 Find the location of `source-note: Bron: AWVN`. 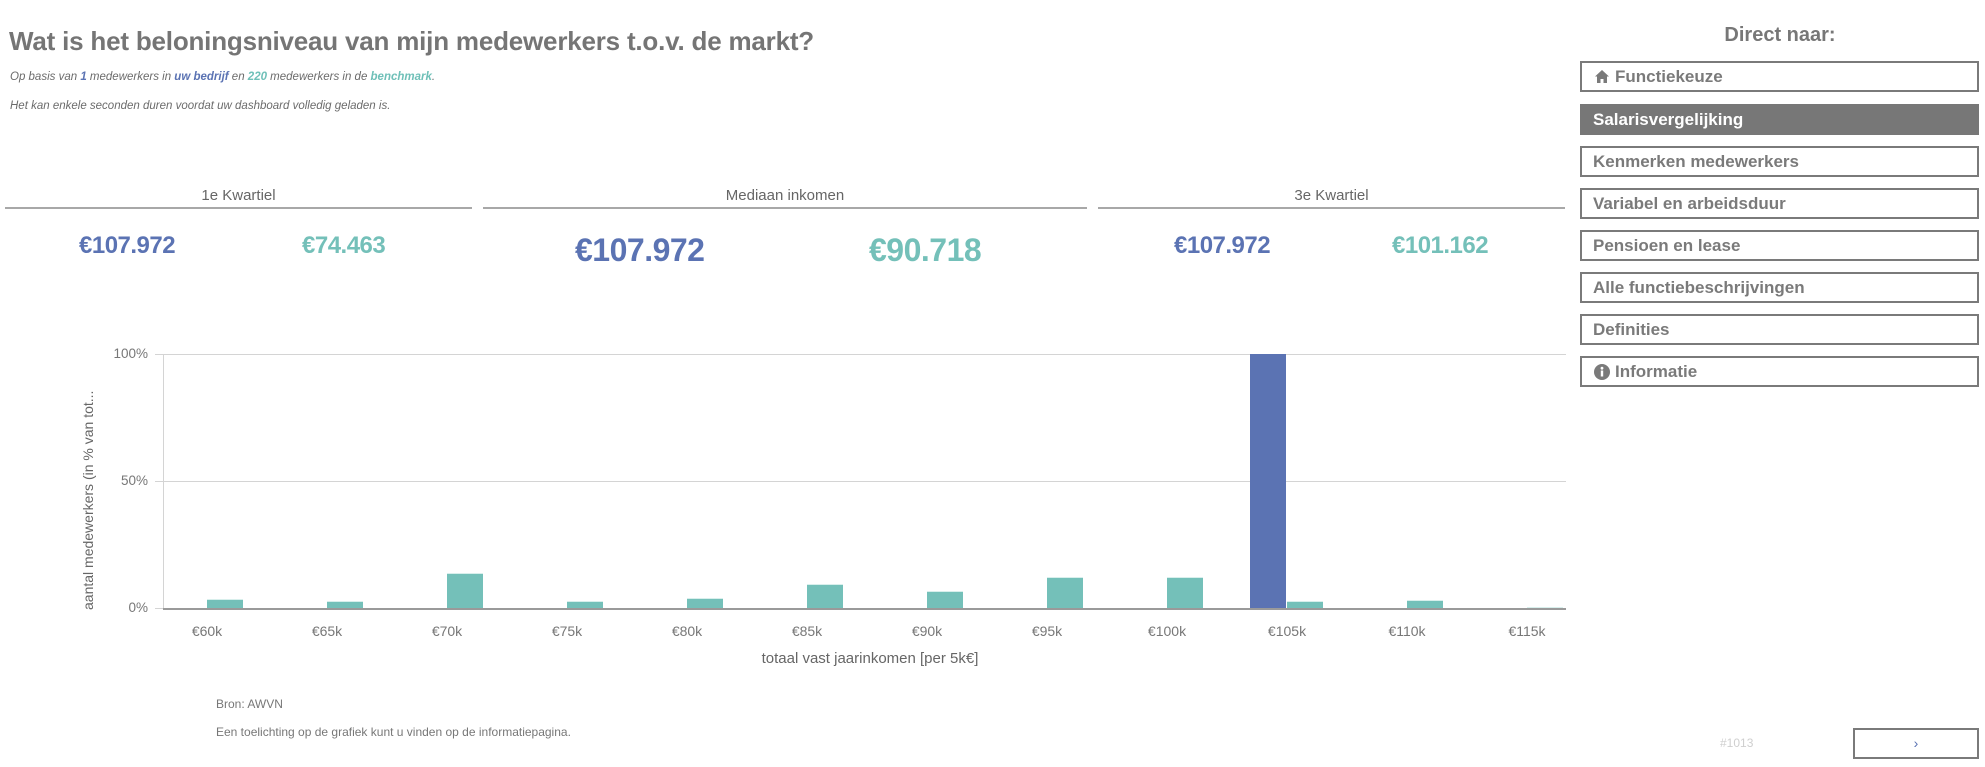

source-note: Bron: AWVN is located at coordinates (249, 704).